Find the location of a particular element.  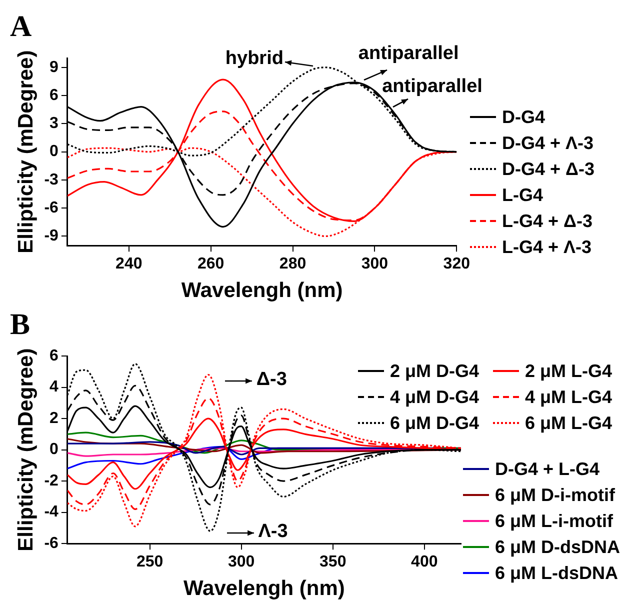

legend-label: 4 μM D-G4 is located at coordinates (435, 397).